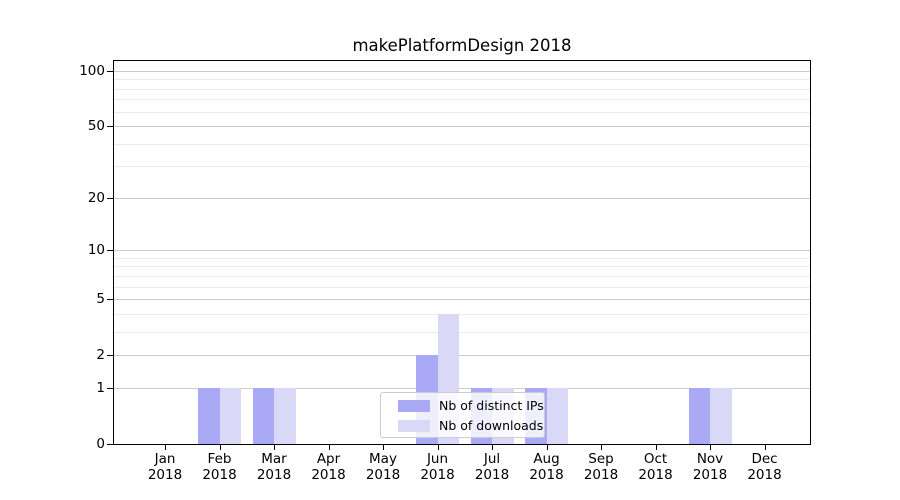 This screenshot has height=500, width=900. What do you see at coordinates (100, 444) in the screenshot?
I see `y-tick-label: 0` at bounding box center [100, 444].